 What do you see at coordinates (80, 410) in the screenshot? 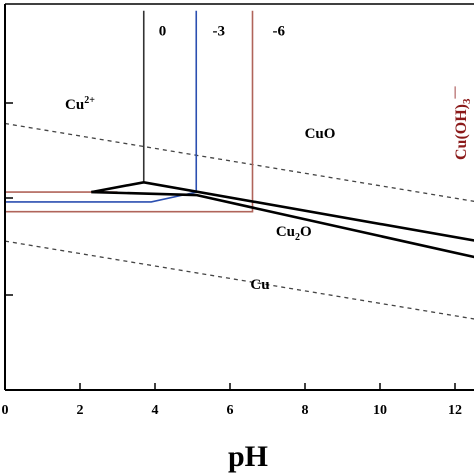
I see `x-tick-label: 2` at bounding box center [80, 410].